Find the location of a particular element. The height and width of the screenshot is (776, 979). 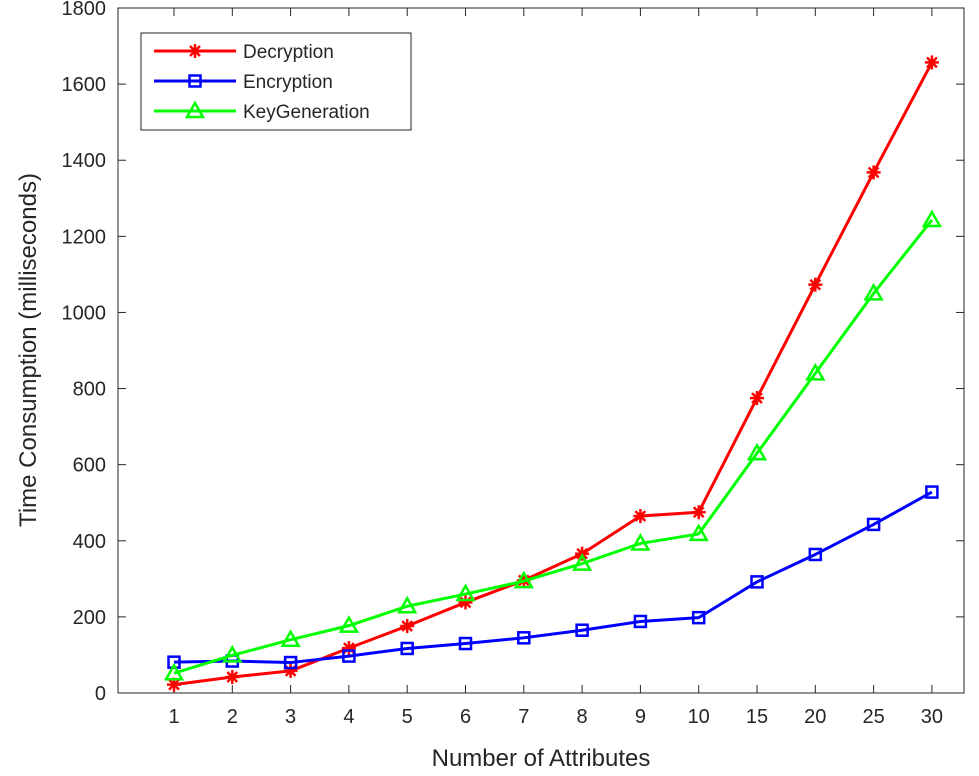

y-axis-label: Time Consumption (milliseconds) is located at coordinates (28, 350).